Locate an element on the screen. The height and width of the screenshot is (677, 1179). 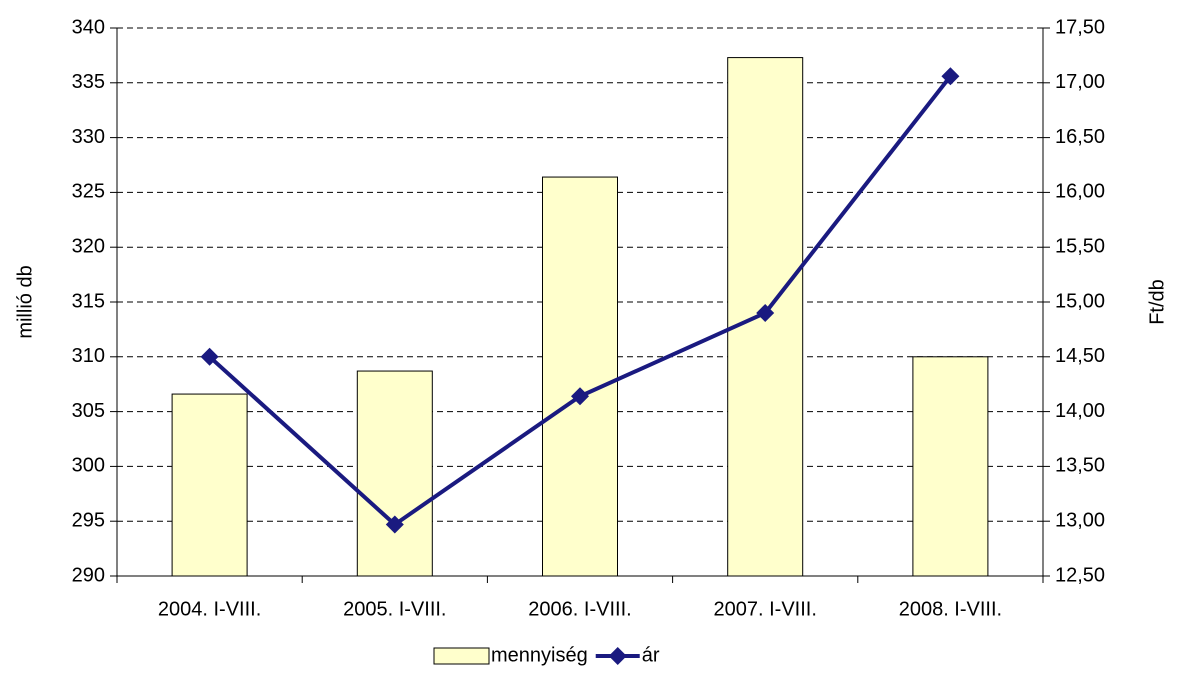
x-tick-label: 2004. I-VIII. is located at coordinates (209, 609).